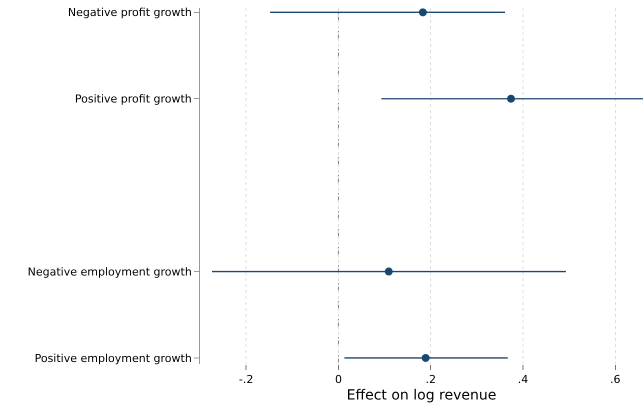 The image size is (643, 412). Describe the element at coordinates (113, 358) in the screenshot. I see `y-tick-label: Positive employment growth` at that location.